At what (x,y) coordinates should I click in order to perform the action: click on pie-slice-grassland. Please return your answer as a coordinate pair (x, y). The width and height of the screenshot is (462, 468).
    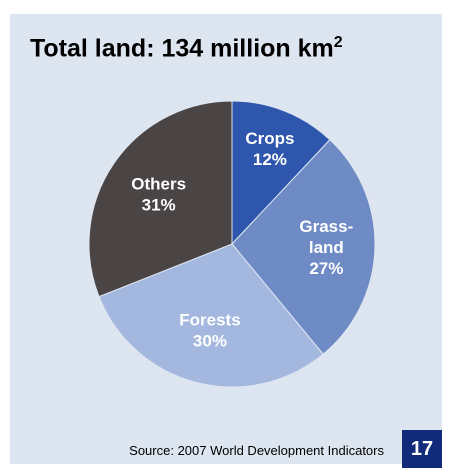
    Looking at the image, I should click on (303, 247).